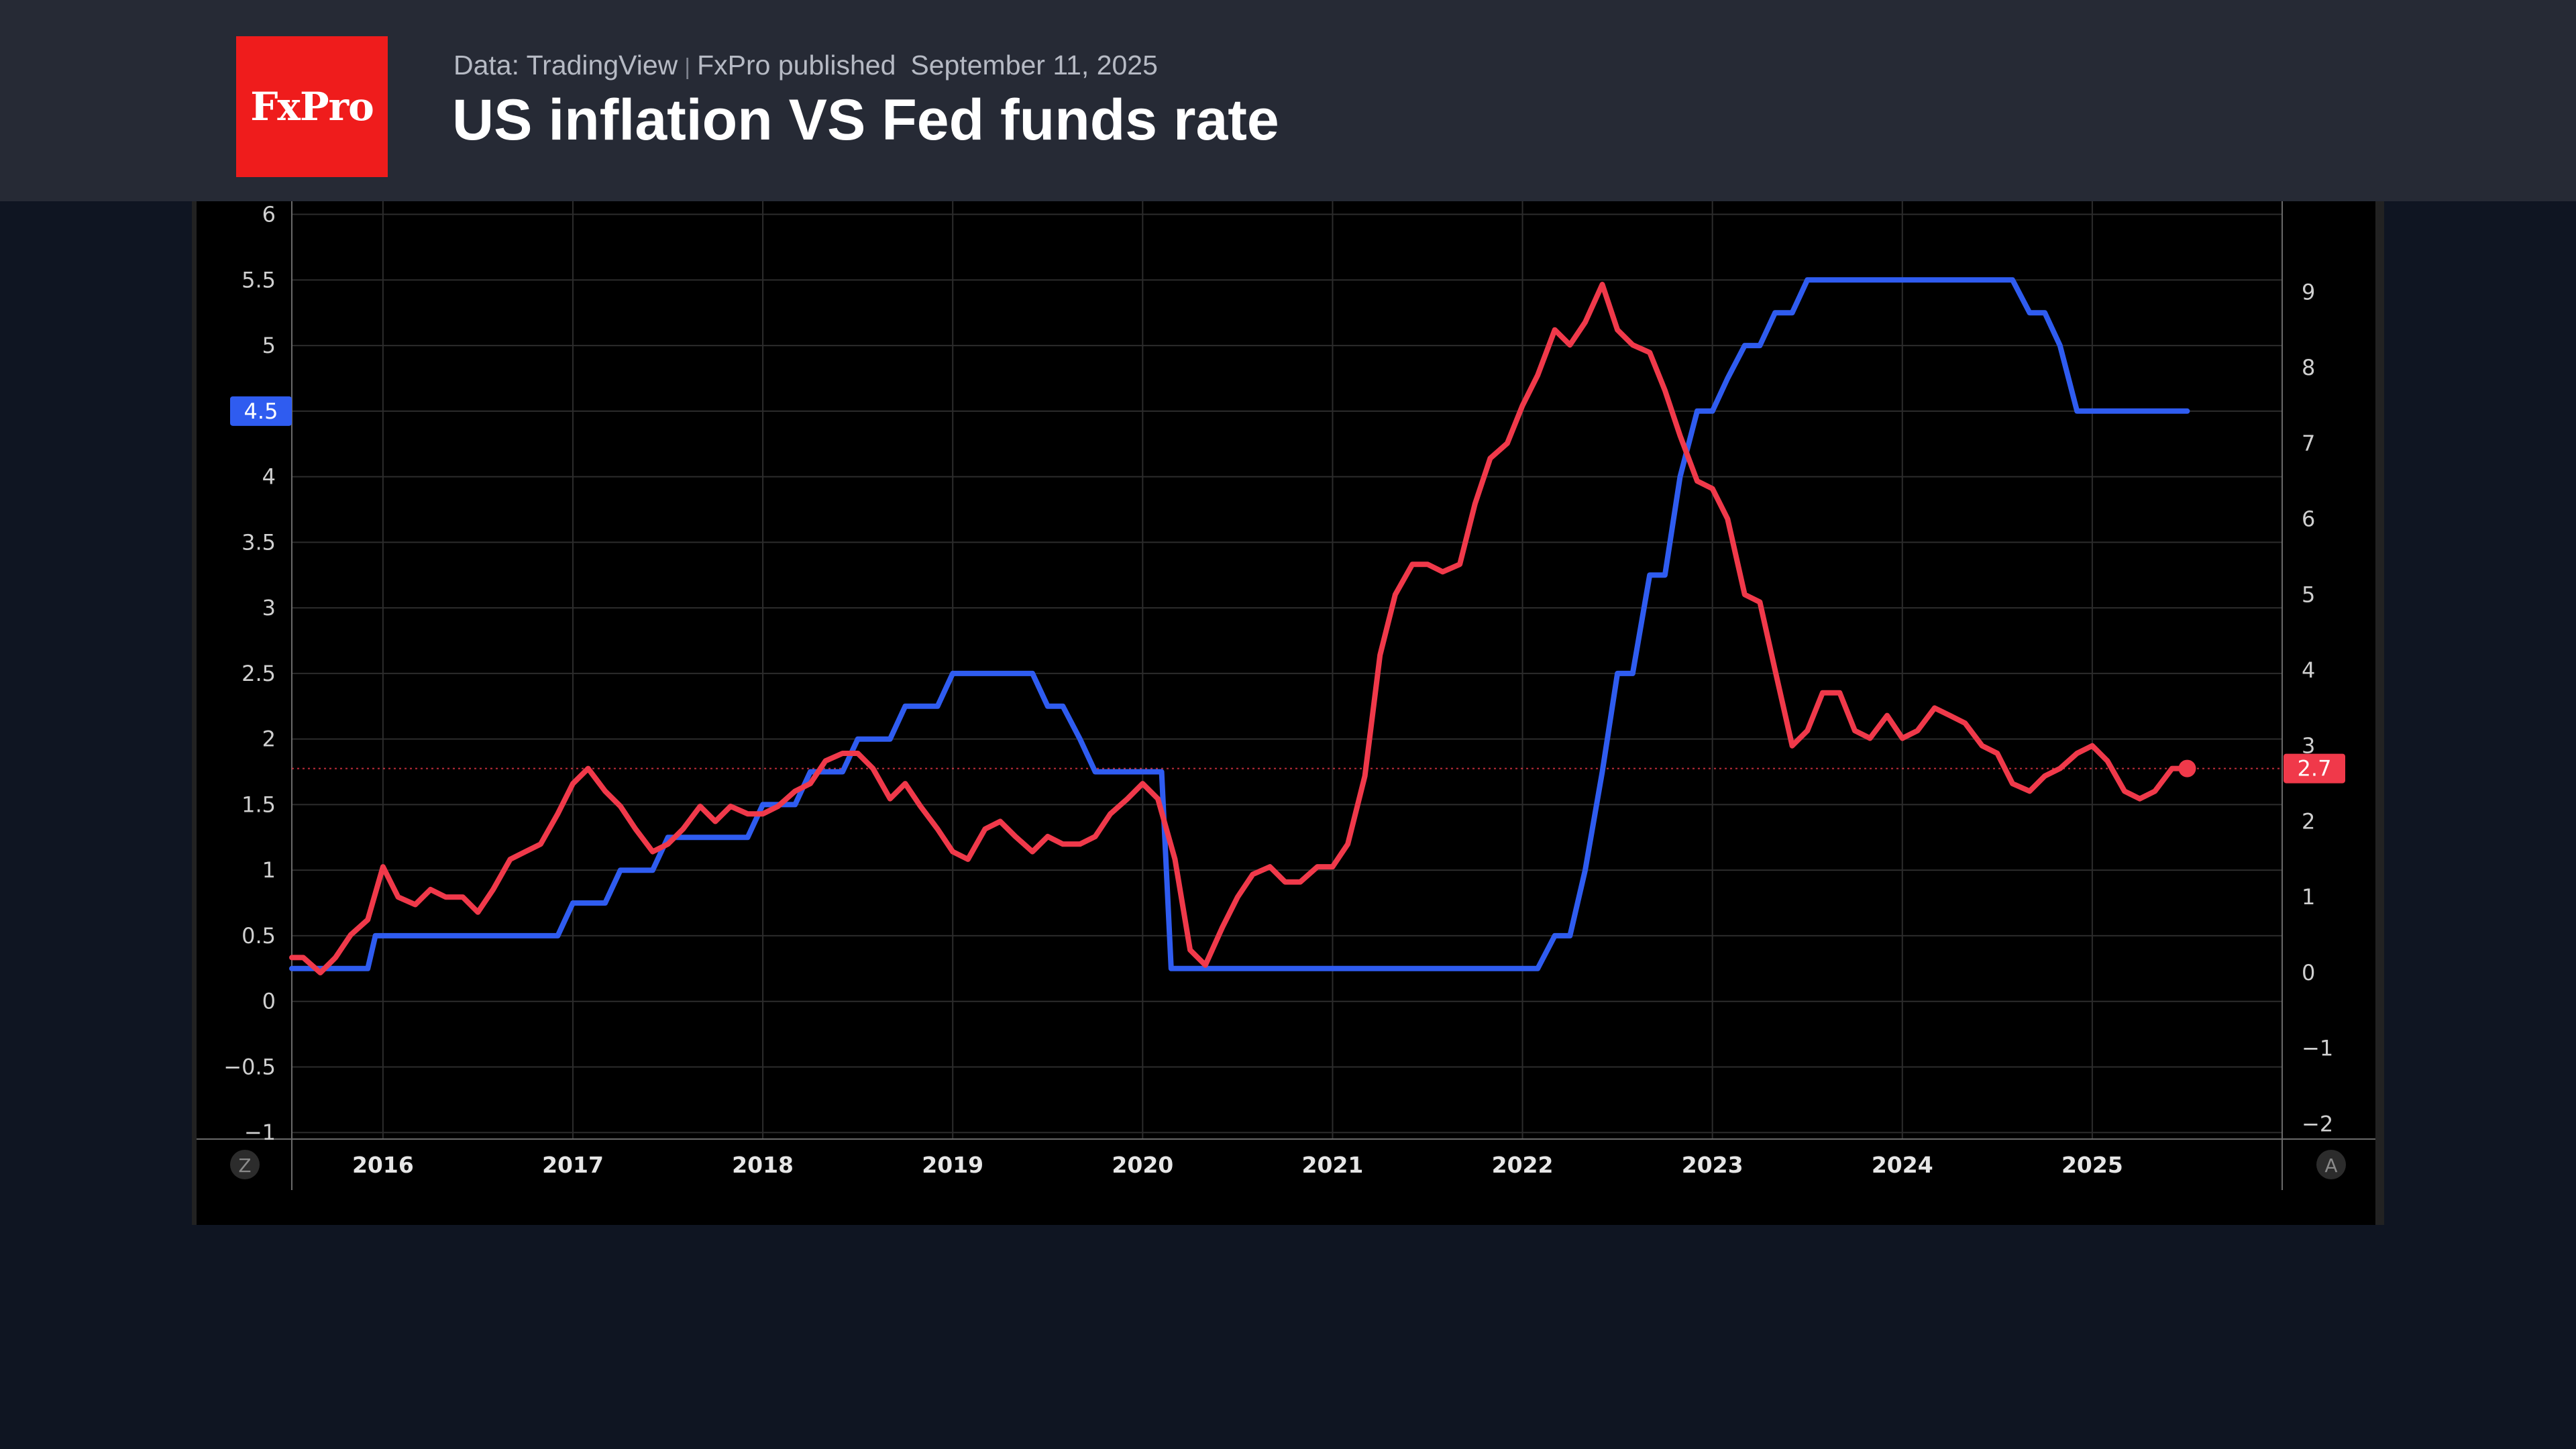 The height and width of the screenshot is (1449, 2576). I want to click on right-tick-label: 7, so click(2308, 443).